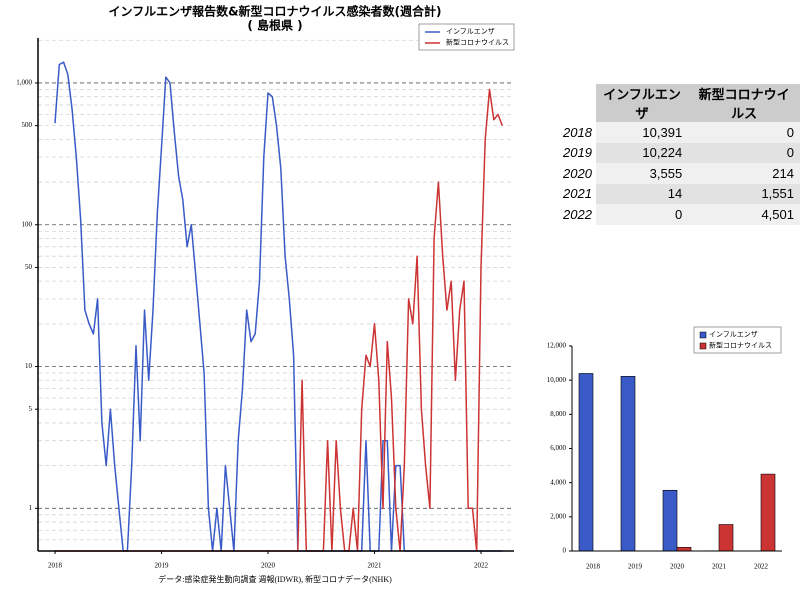 The image size is (800, 600). Describe the element at coordinates (29, 366) in the screenshot. I see `y-tick-label: 10` at that location.